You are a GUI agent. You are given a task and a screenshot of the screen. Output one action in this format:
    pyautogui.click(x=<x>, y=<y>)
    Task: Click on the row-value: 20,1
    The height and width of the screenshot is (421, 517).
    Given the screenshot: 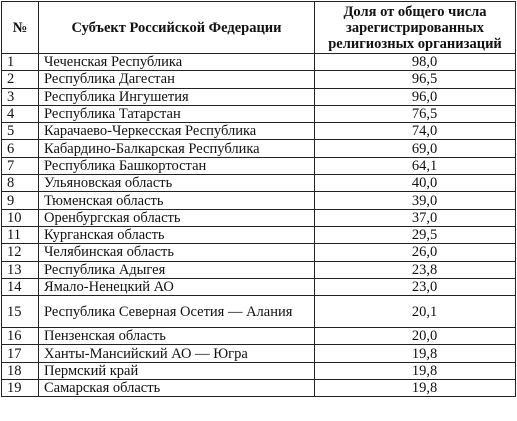 What is the action you would take?
    pyautogui.click(x=415, y=312)
    